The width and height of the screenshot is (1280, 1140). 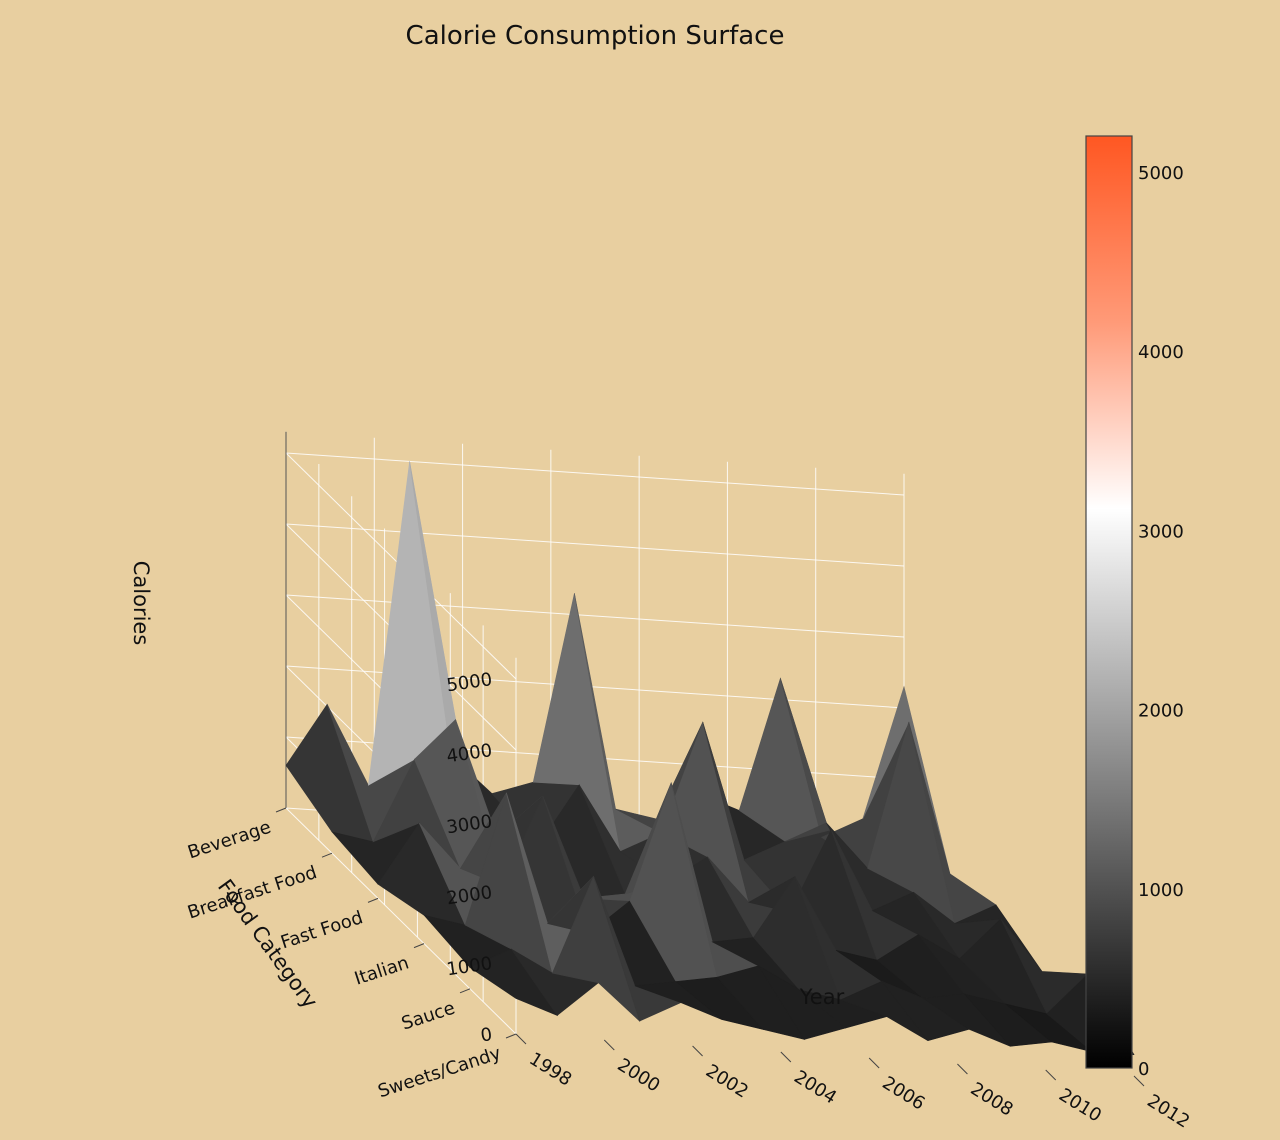 What do you see at coordinates (639, 1075) in the screenshot?
I see `x-tick-label: 2000` at bounding box center [639, 1075].